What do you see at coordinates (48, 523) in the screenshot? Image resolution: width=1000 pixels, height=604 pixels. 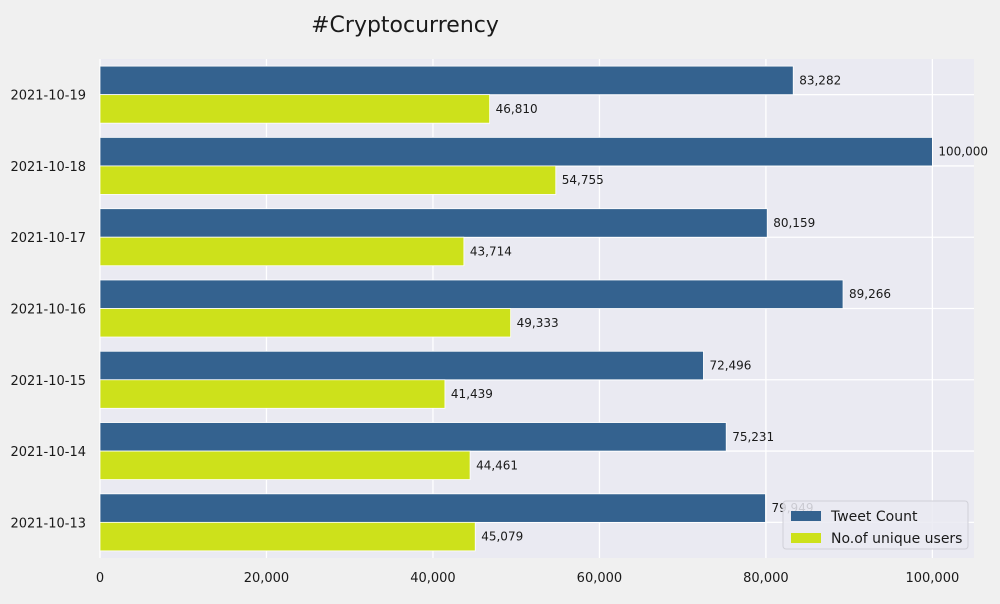 I see `y-tick-label: 2021-10-13` at bounding box center [48, 523].